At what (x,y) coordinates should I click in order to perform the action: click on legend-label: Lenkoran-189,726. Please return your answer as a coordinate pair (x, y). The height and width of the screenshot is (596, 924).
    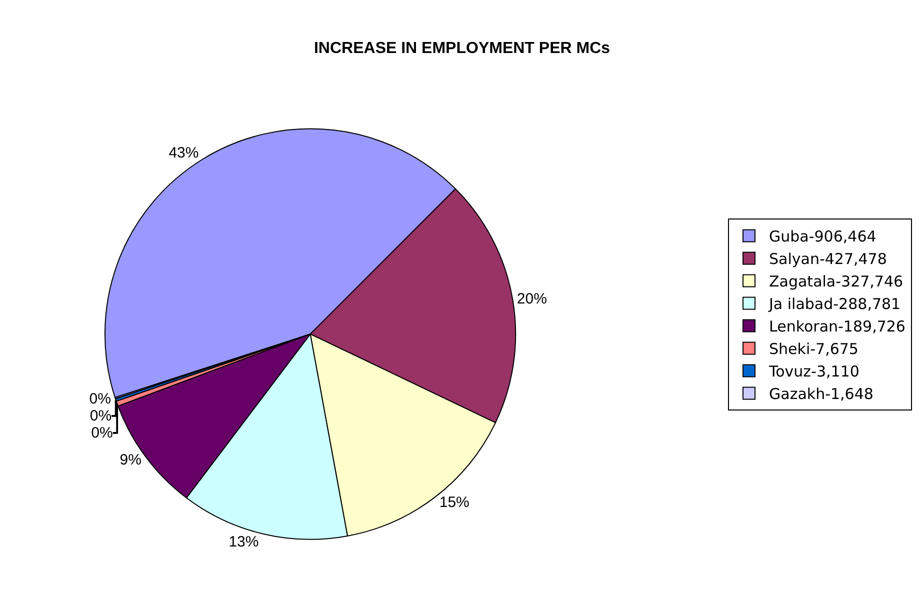
    Looking at the image, I should click on (837, 327).